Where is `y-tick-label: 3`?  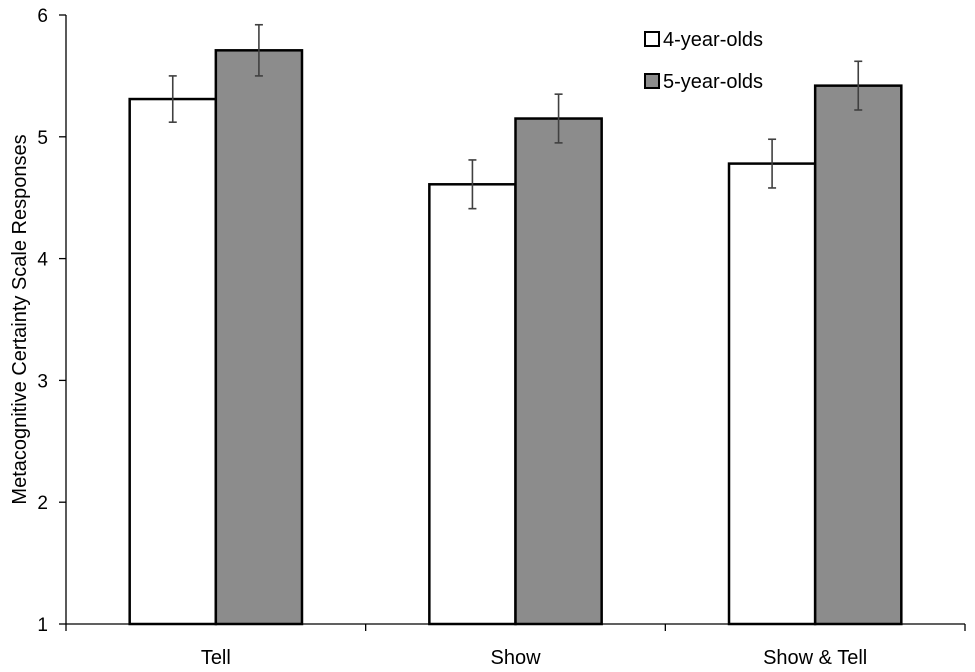 y-tick-label: 3 is located at coordinates (42, 381).